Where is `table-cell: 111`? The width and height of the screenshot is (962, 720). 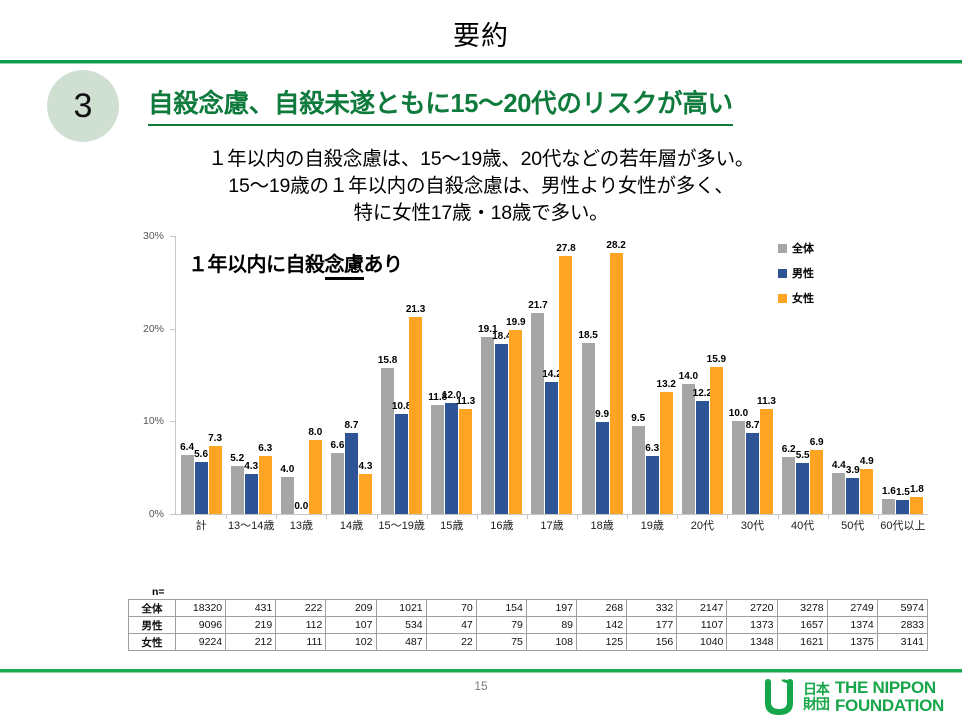
table-cell: 111 is located at coordinates (301, 642).